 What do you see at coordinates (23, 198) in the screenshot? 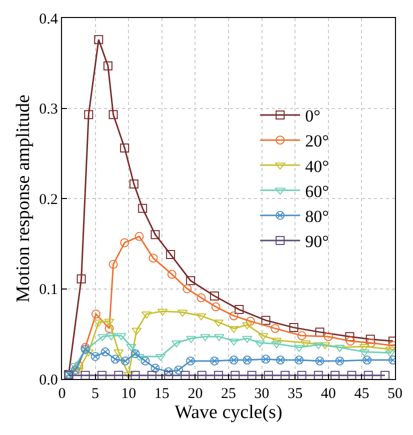
I see `y-axis-title: Motion response amplitude` at bounding box center [23, 198].